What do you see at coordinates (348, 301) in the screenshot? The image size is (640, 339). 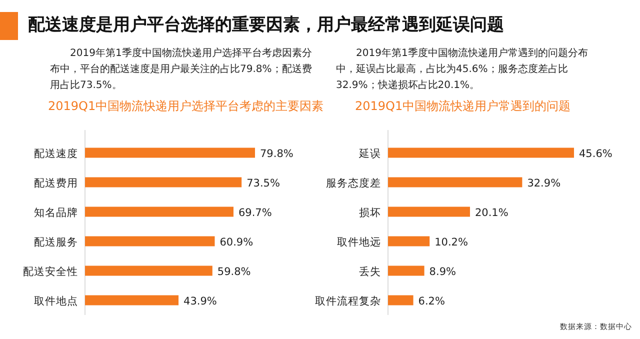 I see `y-tick-label: 取件流程复杂` at bounding box center [348, 301].